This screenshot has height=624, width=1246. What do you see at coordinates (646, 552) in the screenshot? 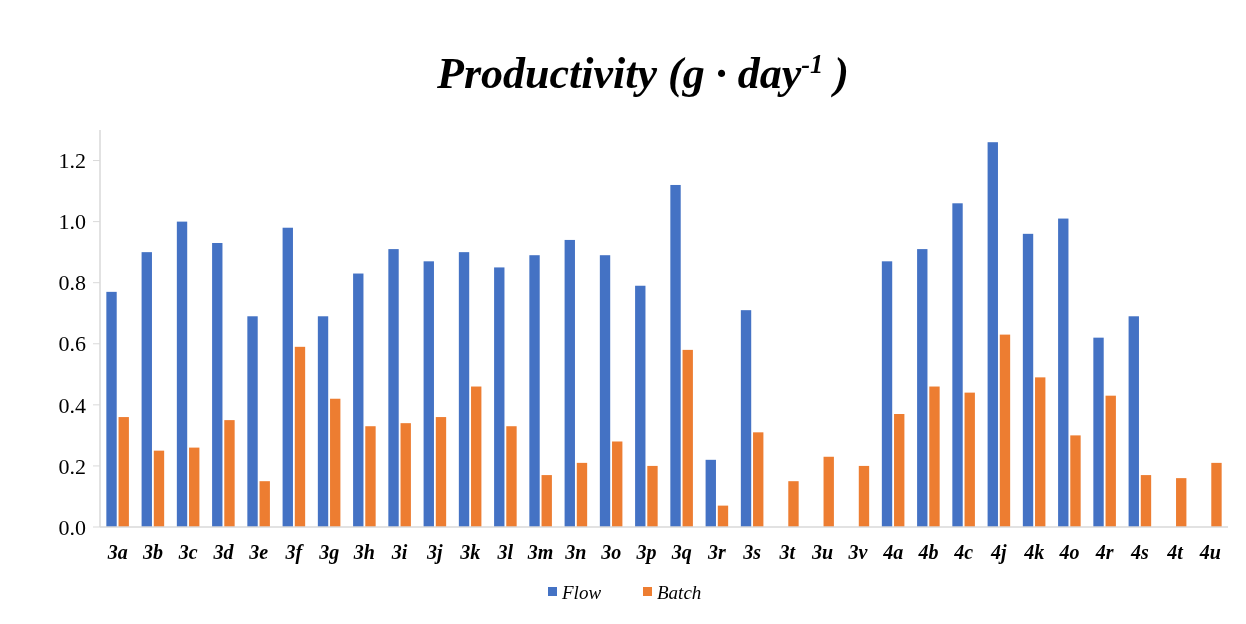
I see `x-tick-label: 3p` at bounding box center [646, 552].